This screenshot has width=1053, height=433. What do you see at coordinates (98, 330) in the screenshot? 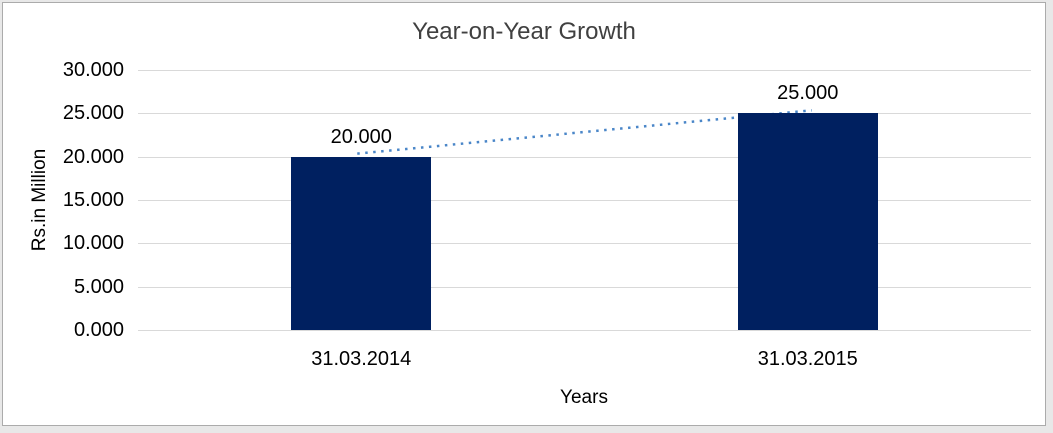
I see `y-tick-label: 0.000` at bounding box center [98, 330].